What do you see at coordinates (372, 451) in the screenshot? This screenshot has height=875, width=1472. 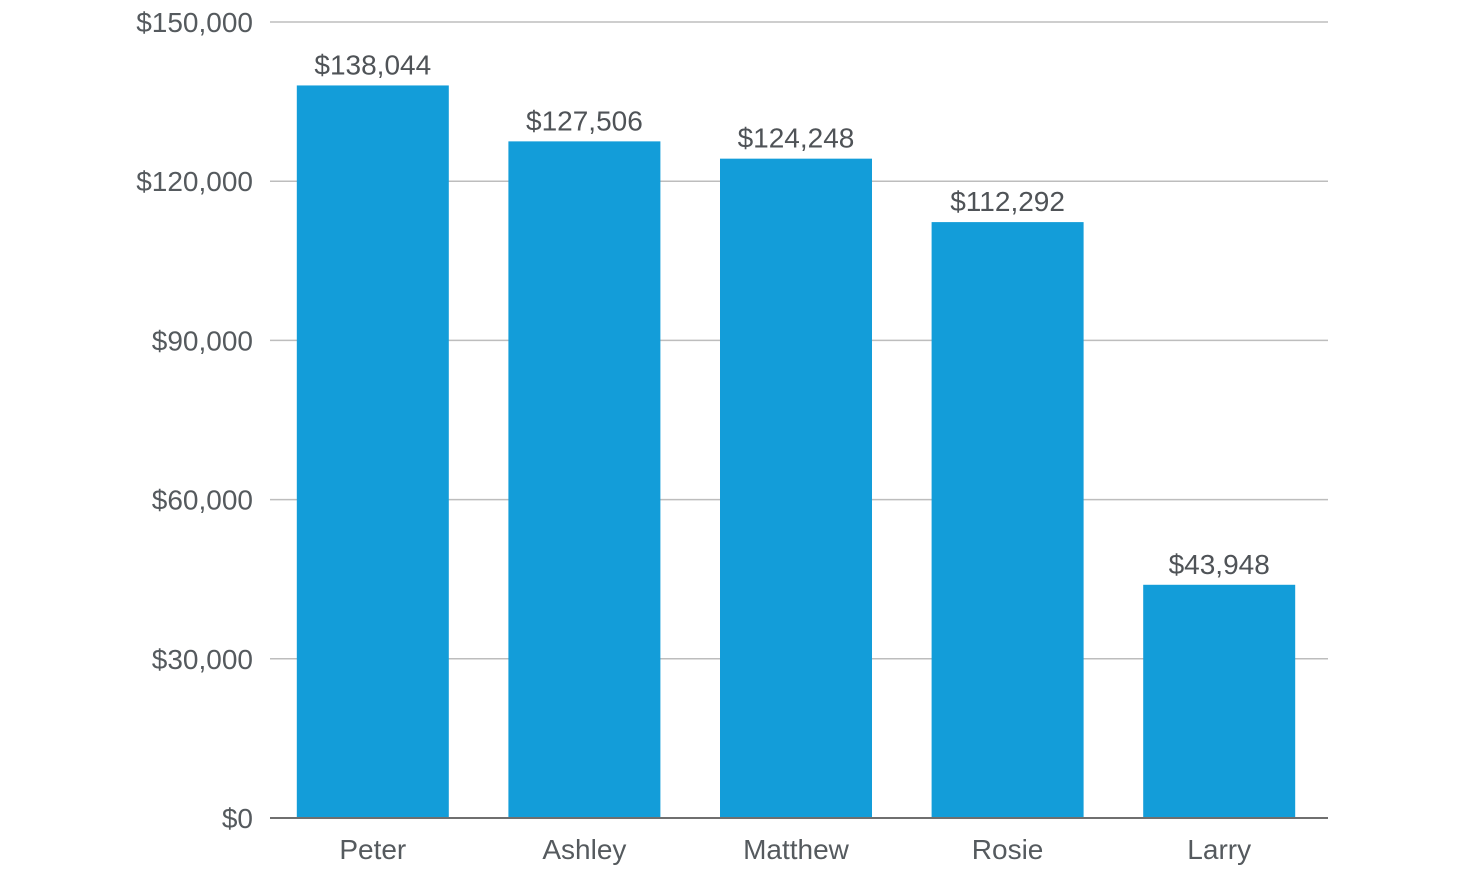 I see `bar-peter` at bounding box center [372, 451].